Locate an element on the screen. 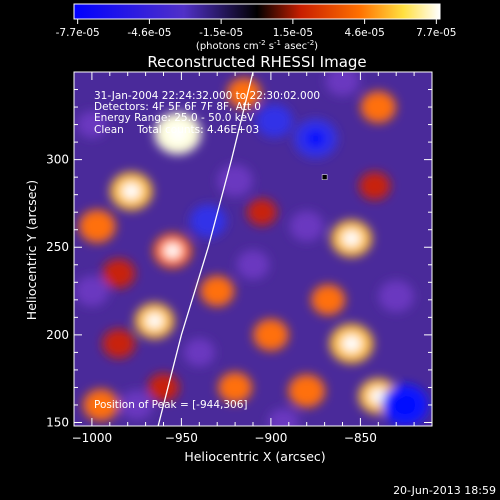 This screenshot has width=500, height=500. y-tick-label: 300 is located at coordinates (57, 160).